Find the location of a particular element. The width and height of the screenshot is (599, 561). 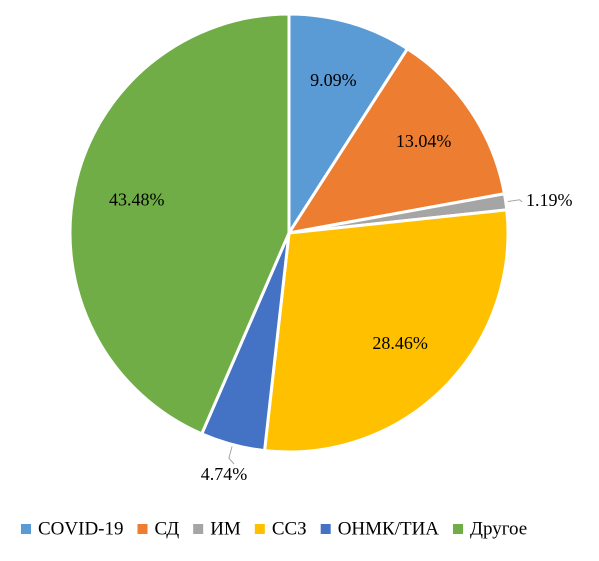

slice-label-5: 4.74% is located at coordinates (224, 474).